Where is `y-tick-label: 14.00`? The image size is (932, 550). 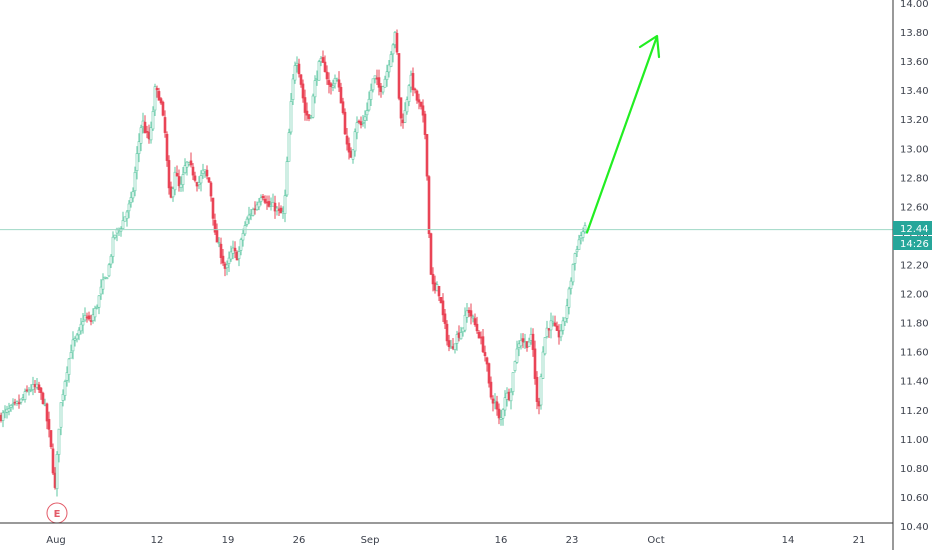 y-tick-label: 14.00 is located at coordinates (914, 5).